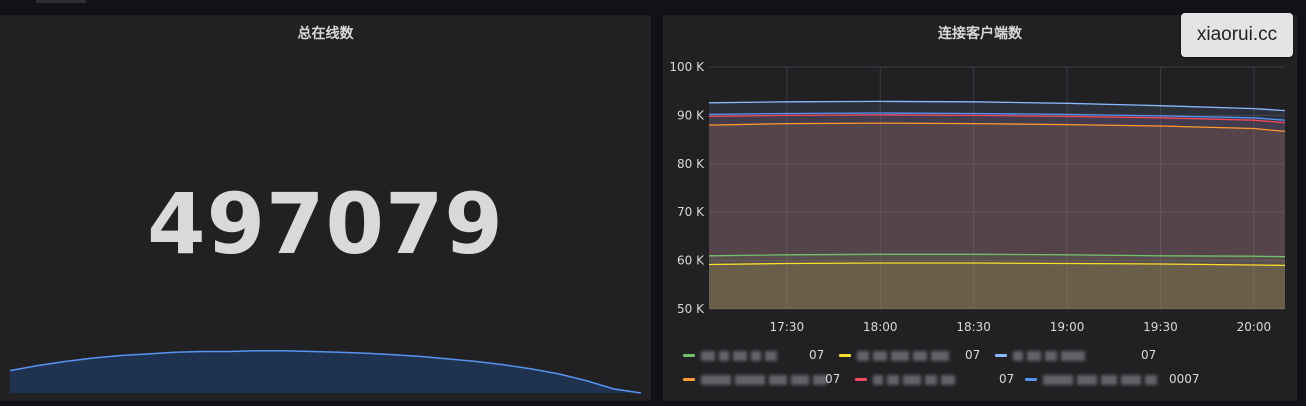  I want to click on watermark: xiaorui.cc, so click(1237, 35).